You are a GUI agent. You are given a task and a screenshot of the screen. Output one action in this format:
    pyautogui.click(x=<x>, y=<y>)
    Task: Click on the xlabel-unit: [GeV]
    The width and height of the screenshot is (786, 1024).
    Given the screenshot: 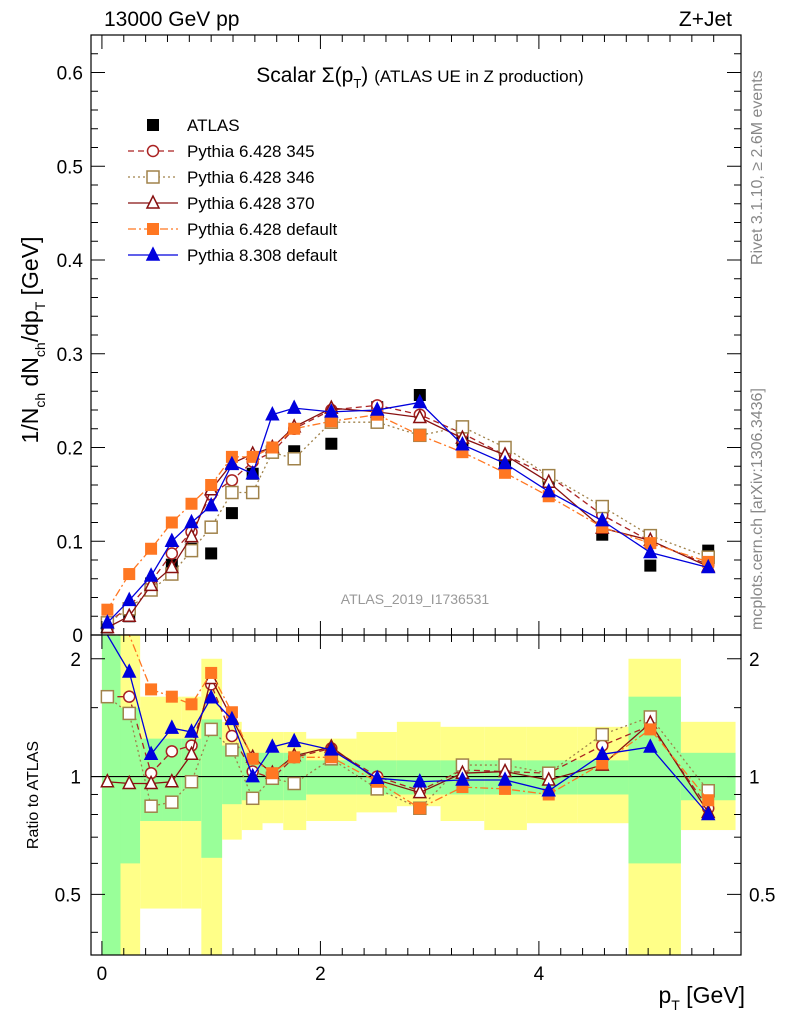 What is the action you would take?
    pyautogui.click(x=712, y=995)
    